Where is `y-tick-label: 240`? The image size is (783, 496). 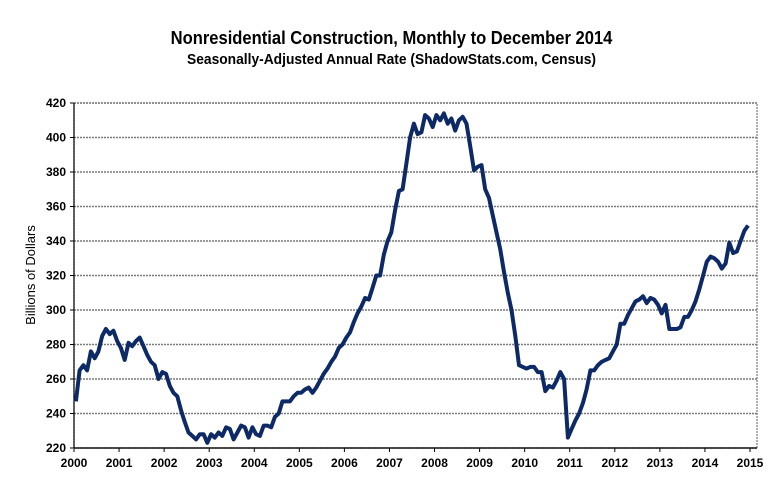 y-tick-label: 240 is located at coordinates (56, 414).